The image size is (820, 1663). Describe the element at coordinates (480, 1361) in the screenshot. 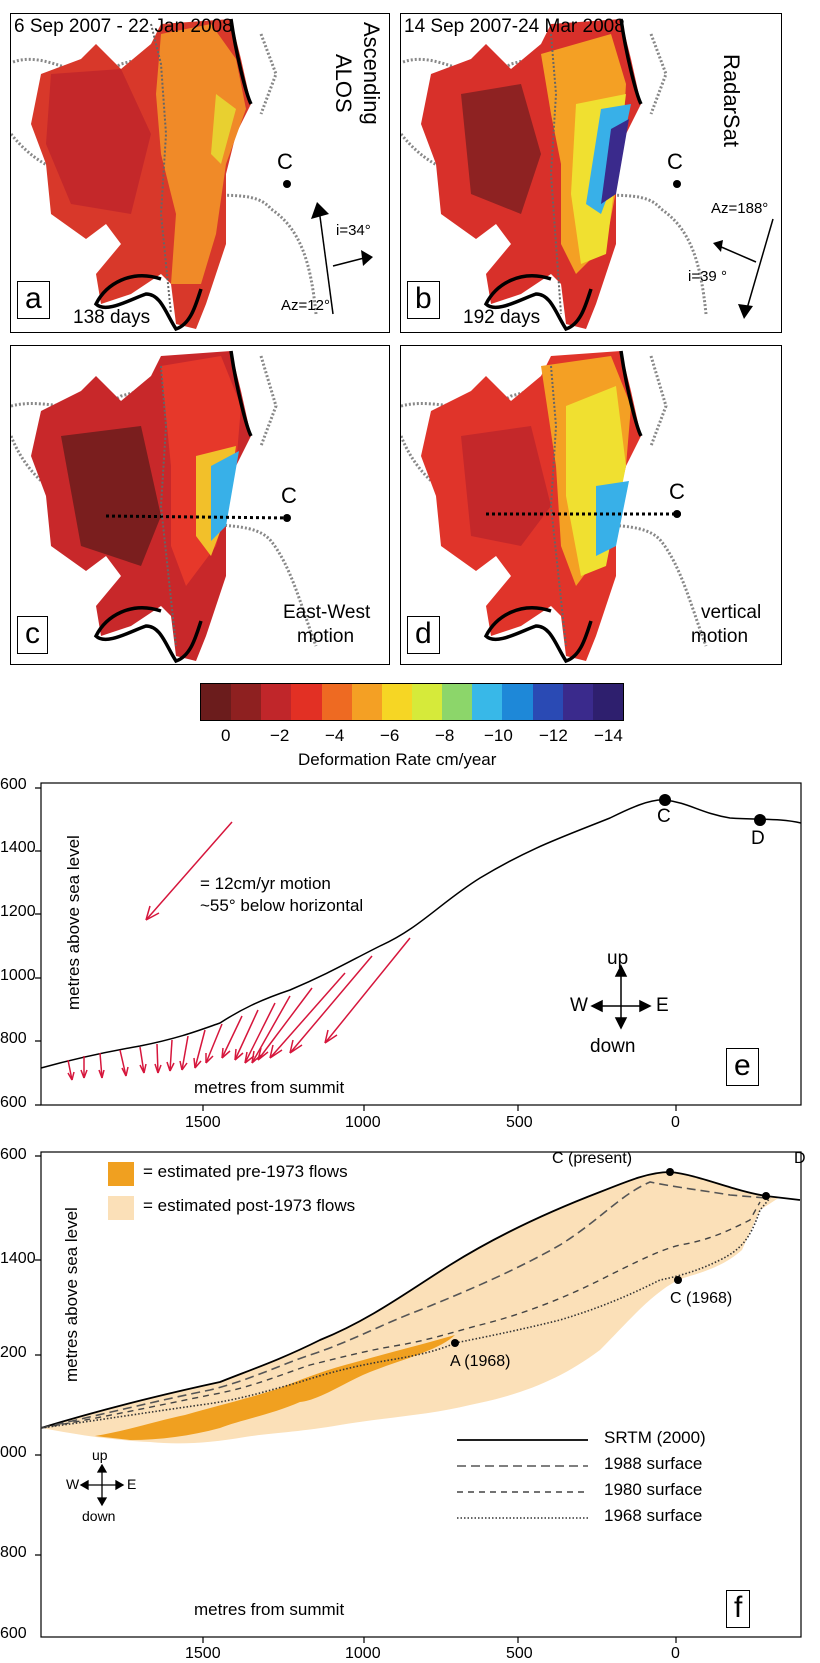

I see `f-point-a-1968: A (1968)` at that location.